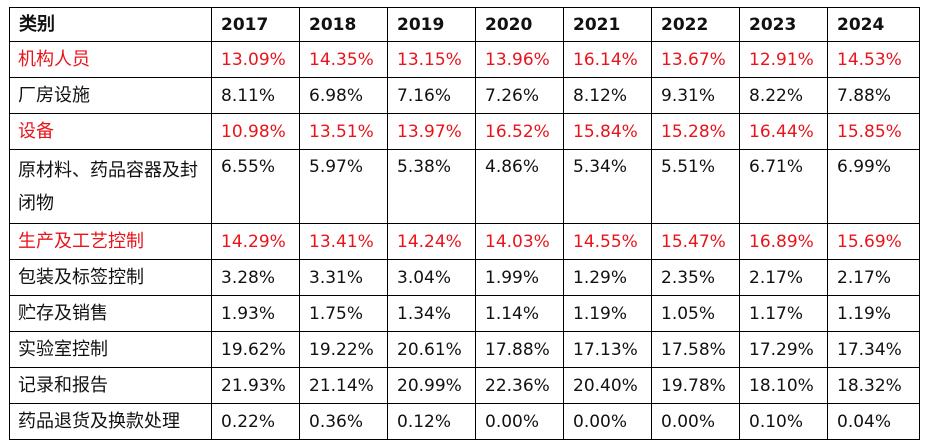  I want to click on cell-value: 9.31%, so click(695, 95).